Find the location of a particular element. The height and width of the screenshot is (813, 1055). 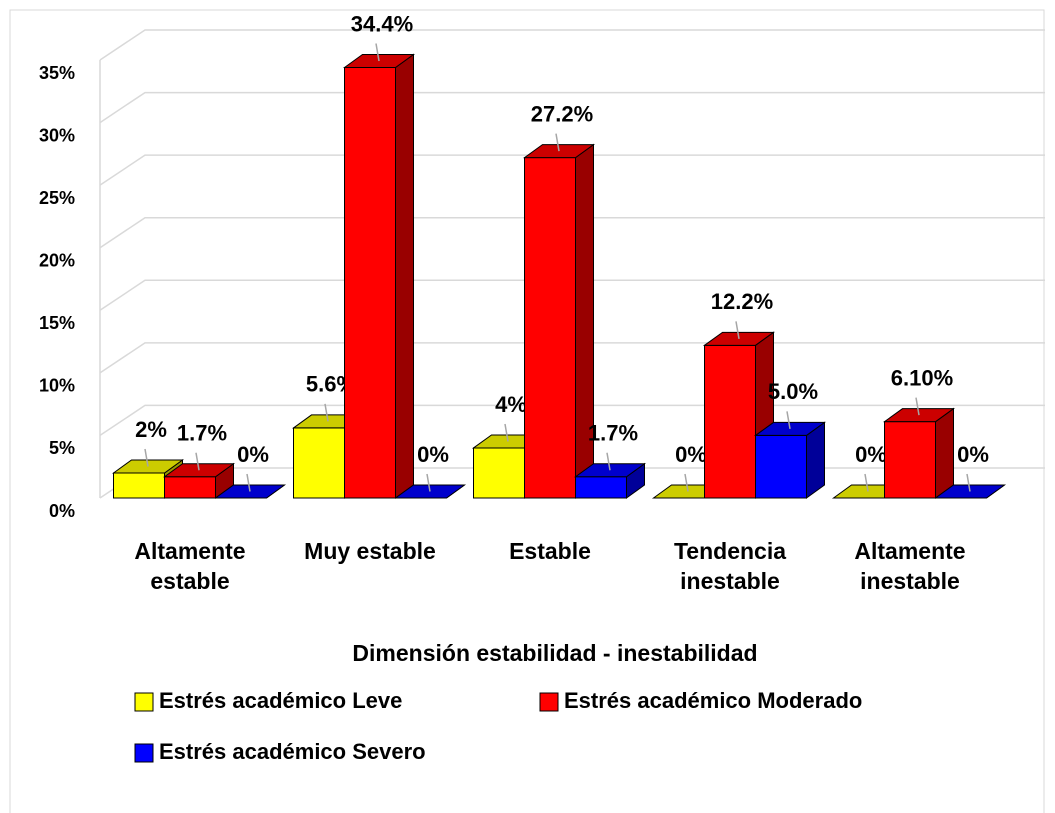

y-tick-label: 25% is located at coordinates (57, 198).